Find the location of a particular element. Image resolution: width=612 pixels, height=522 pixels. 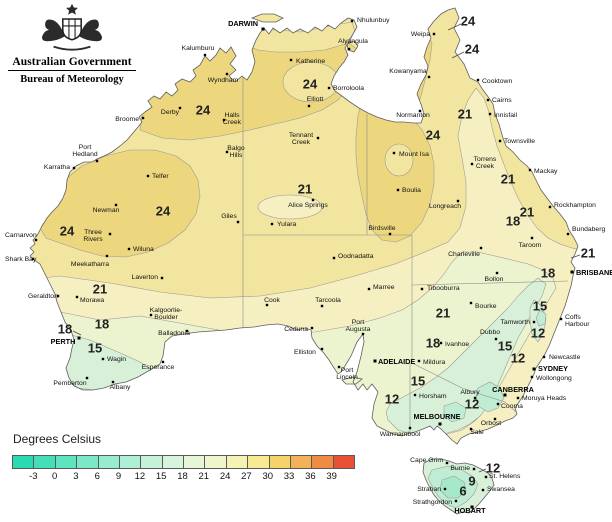

city-label: ADELAIDE is located at coordinates (396, 361).